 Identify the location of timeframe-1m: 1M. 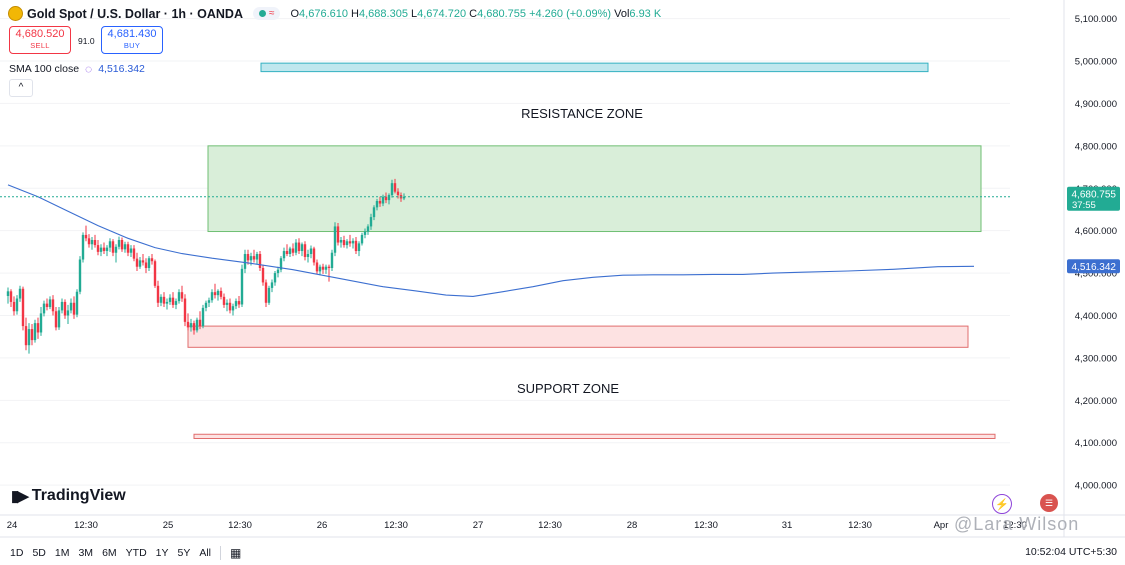
(62, 553).